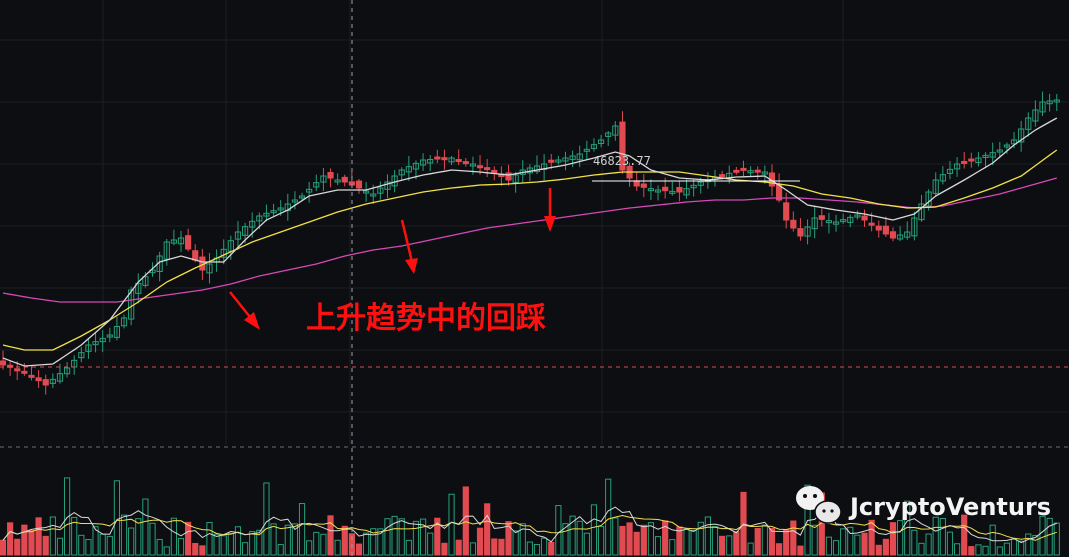 The image size is (1069, 557). Describe the element at coordinates (819, 505) in the screenshot. I see `wechat-icon` at that location.